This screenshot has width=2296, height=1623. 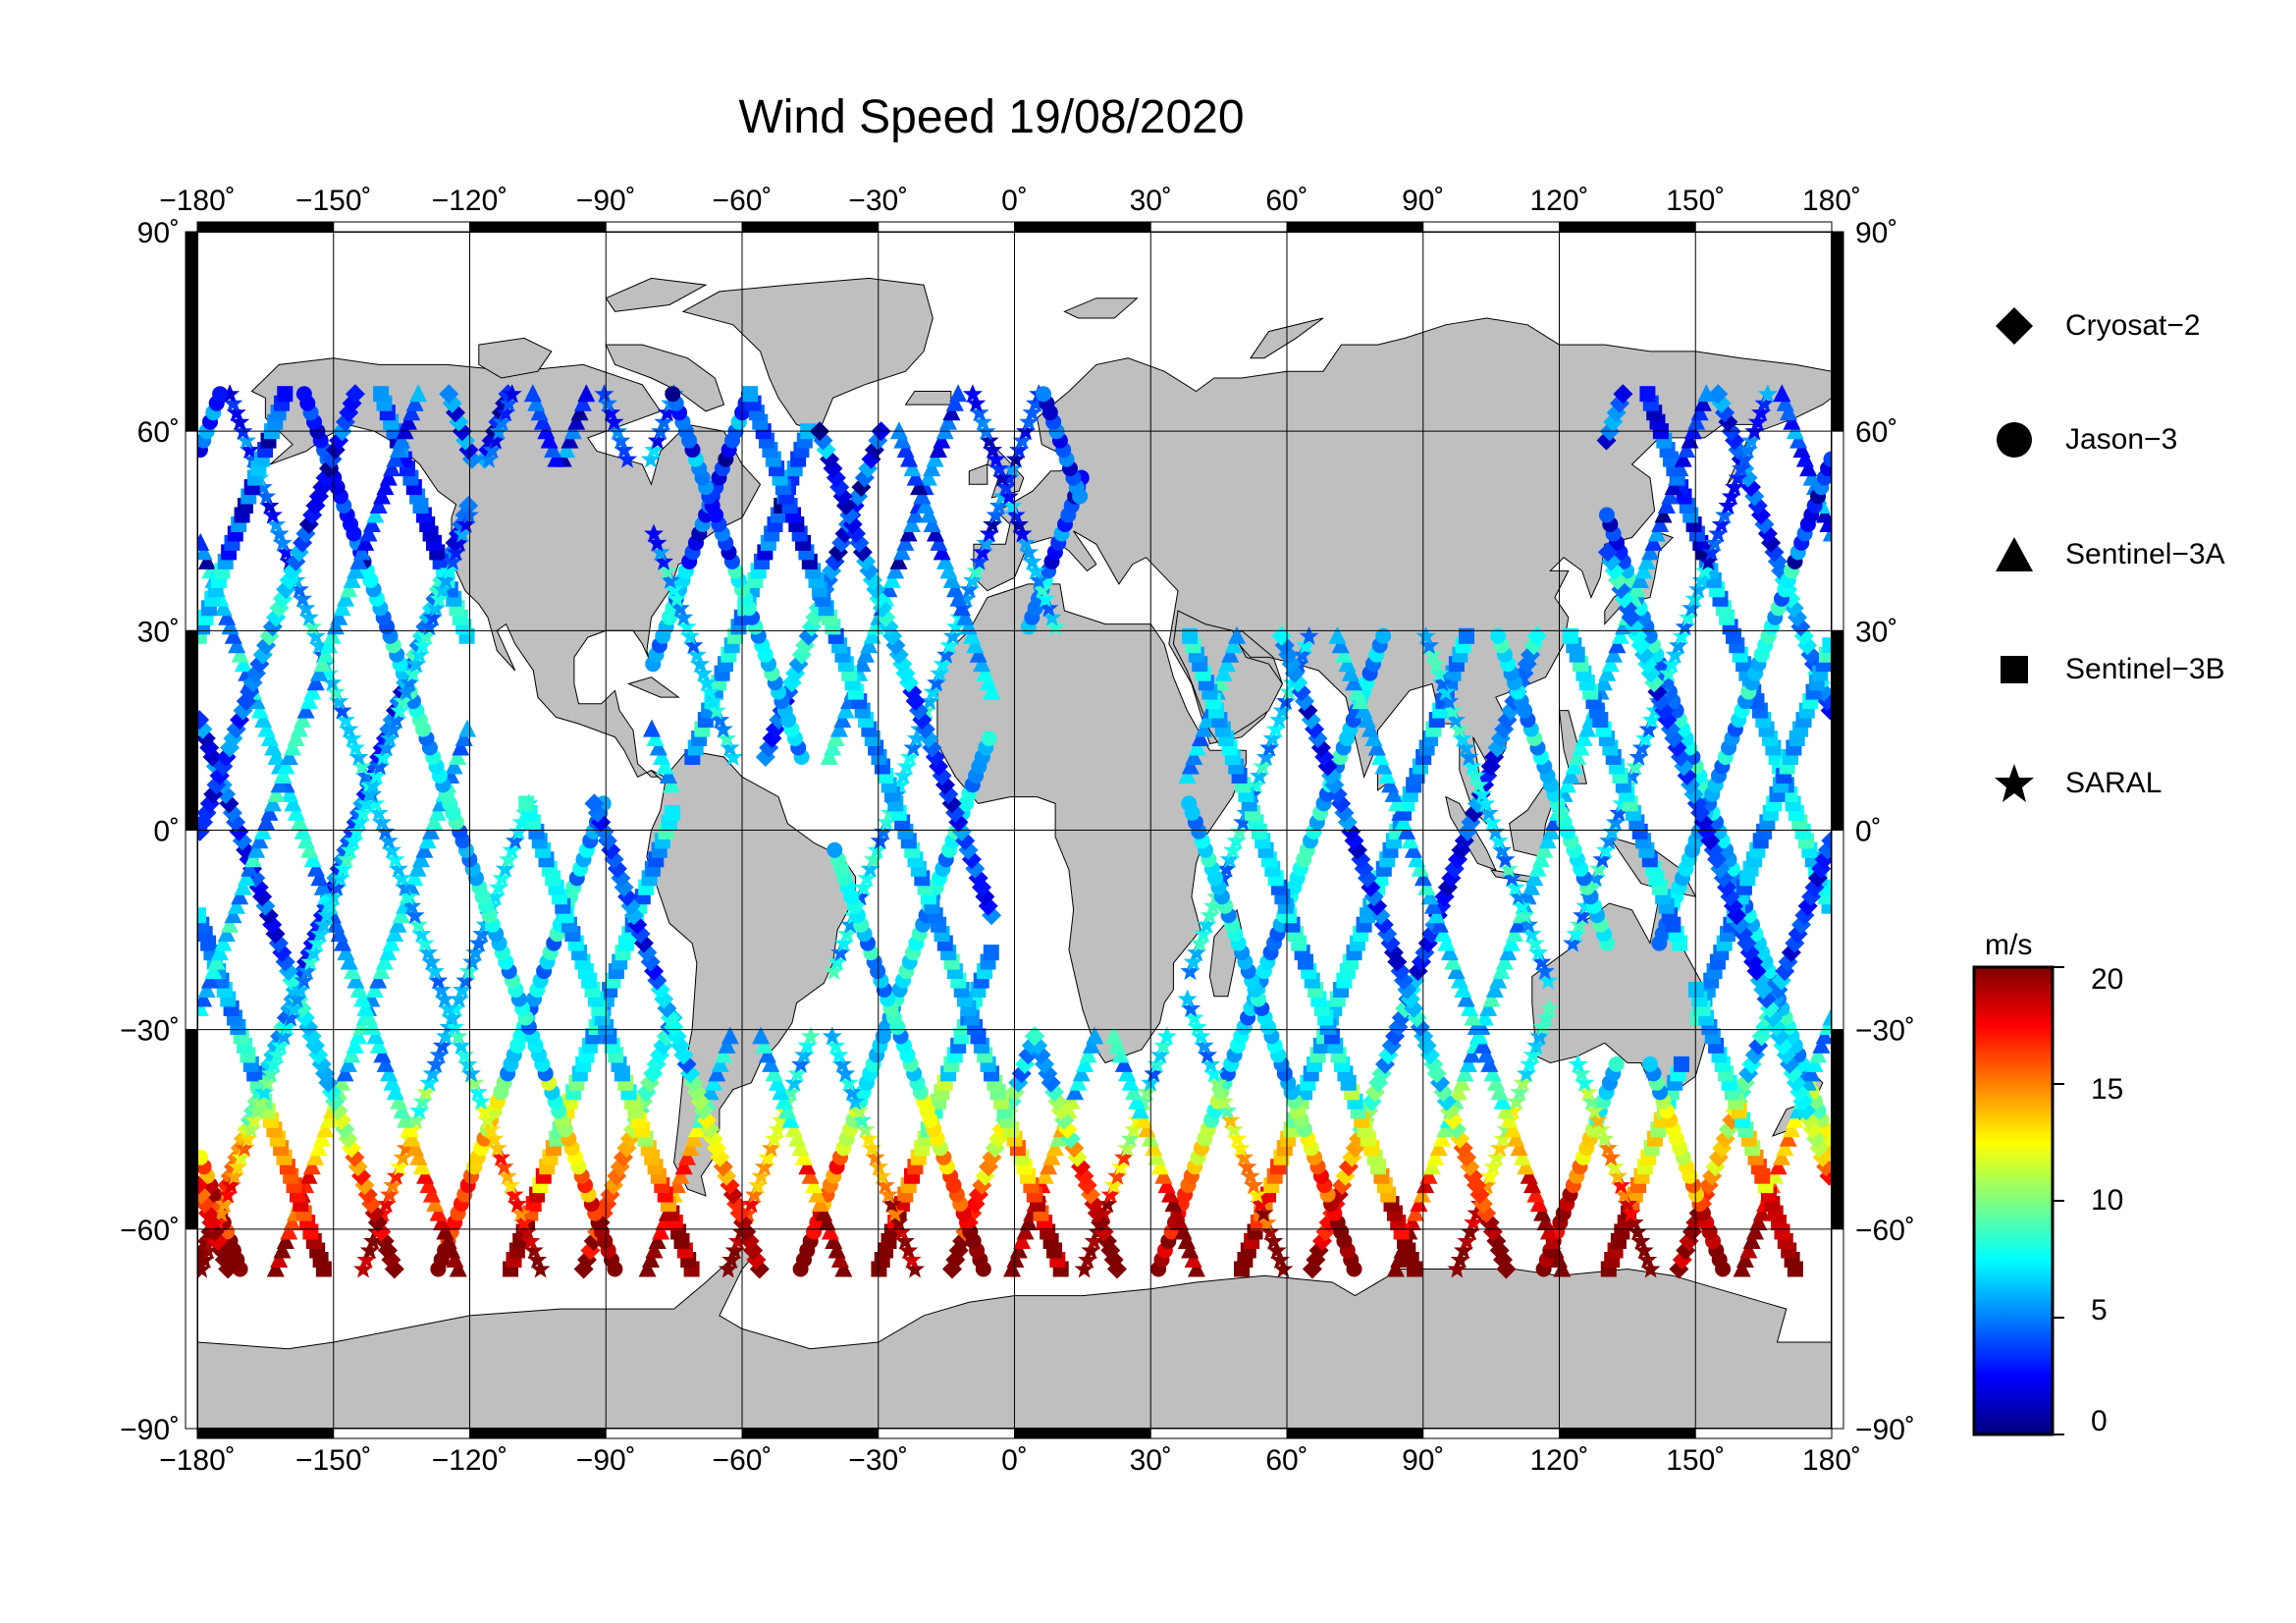 What do you see at coordinates (665, 378) in the screenshot?
I see `baffin-island` at bounding box center [665, 378].